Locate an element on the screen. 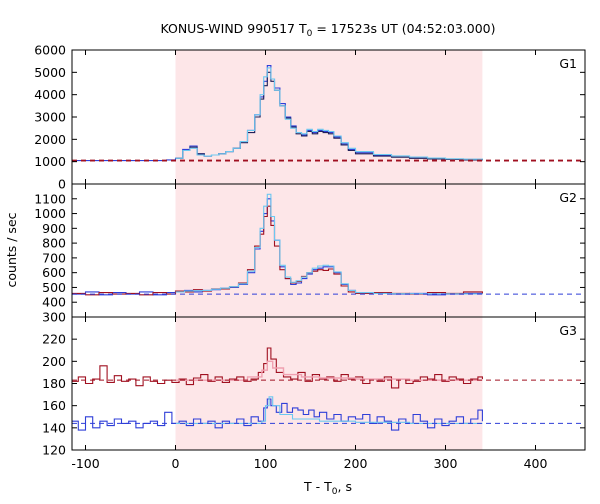 The height and width of the screenshot is (504, 600). x-axis-label-prefix: T - T is located at coordinates (317, 486).